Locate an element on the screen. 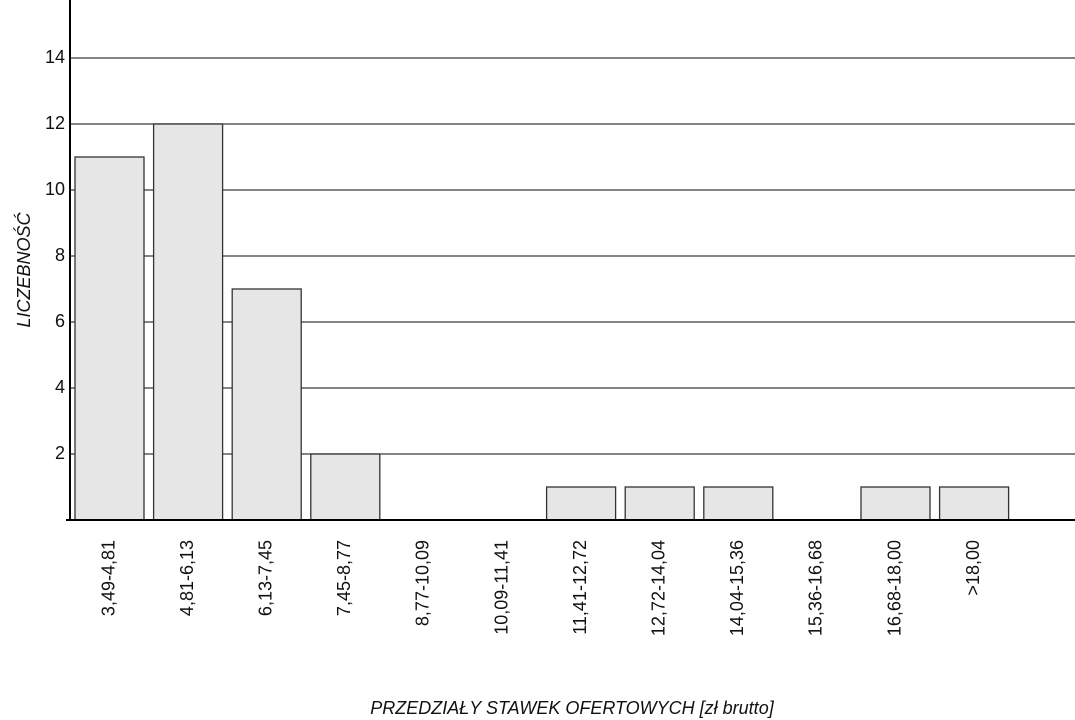 This screenshot has width=1075, height=720. y-tick-label: 14 is located at coordinates (55, 57).